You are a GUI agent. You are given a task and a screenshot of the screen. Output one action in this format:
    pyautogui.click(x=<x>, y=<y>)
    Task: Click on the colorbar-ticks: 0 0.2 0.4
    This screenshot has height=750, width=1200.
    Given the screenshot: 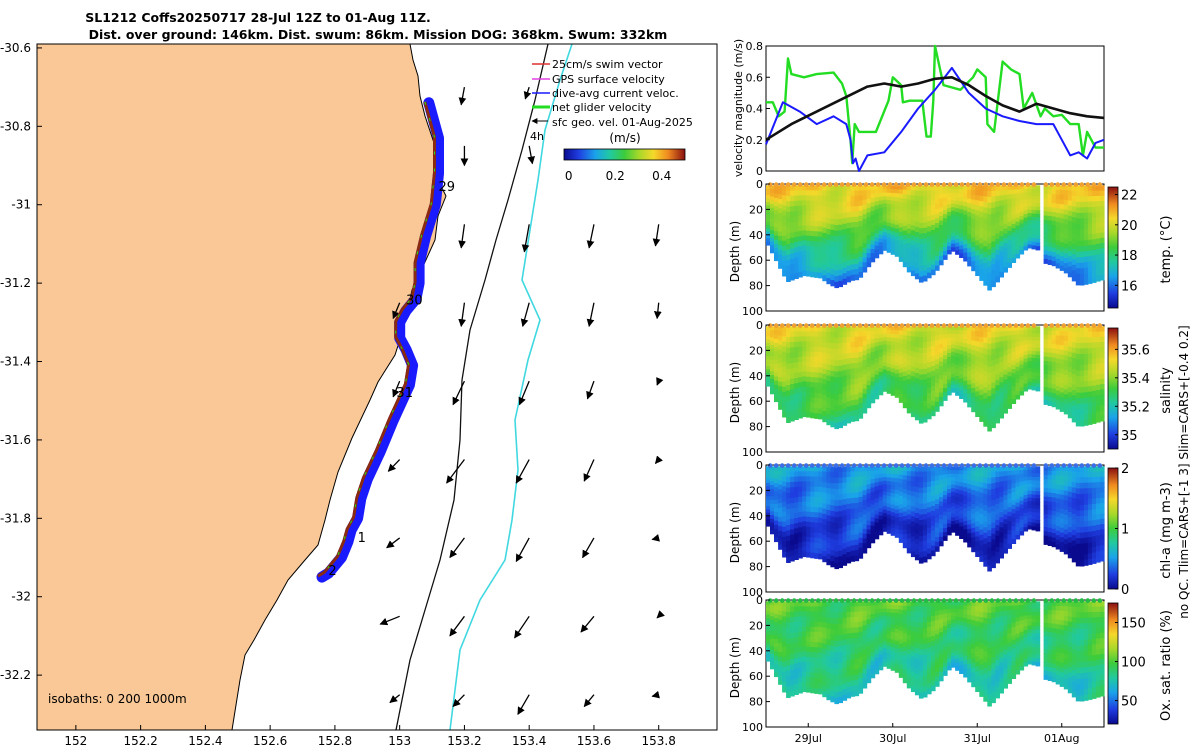 What is the action you would take?
    pyautogui.click(x=618, y=176)
    